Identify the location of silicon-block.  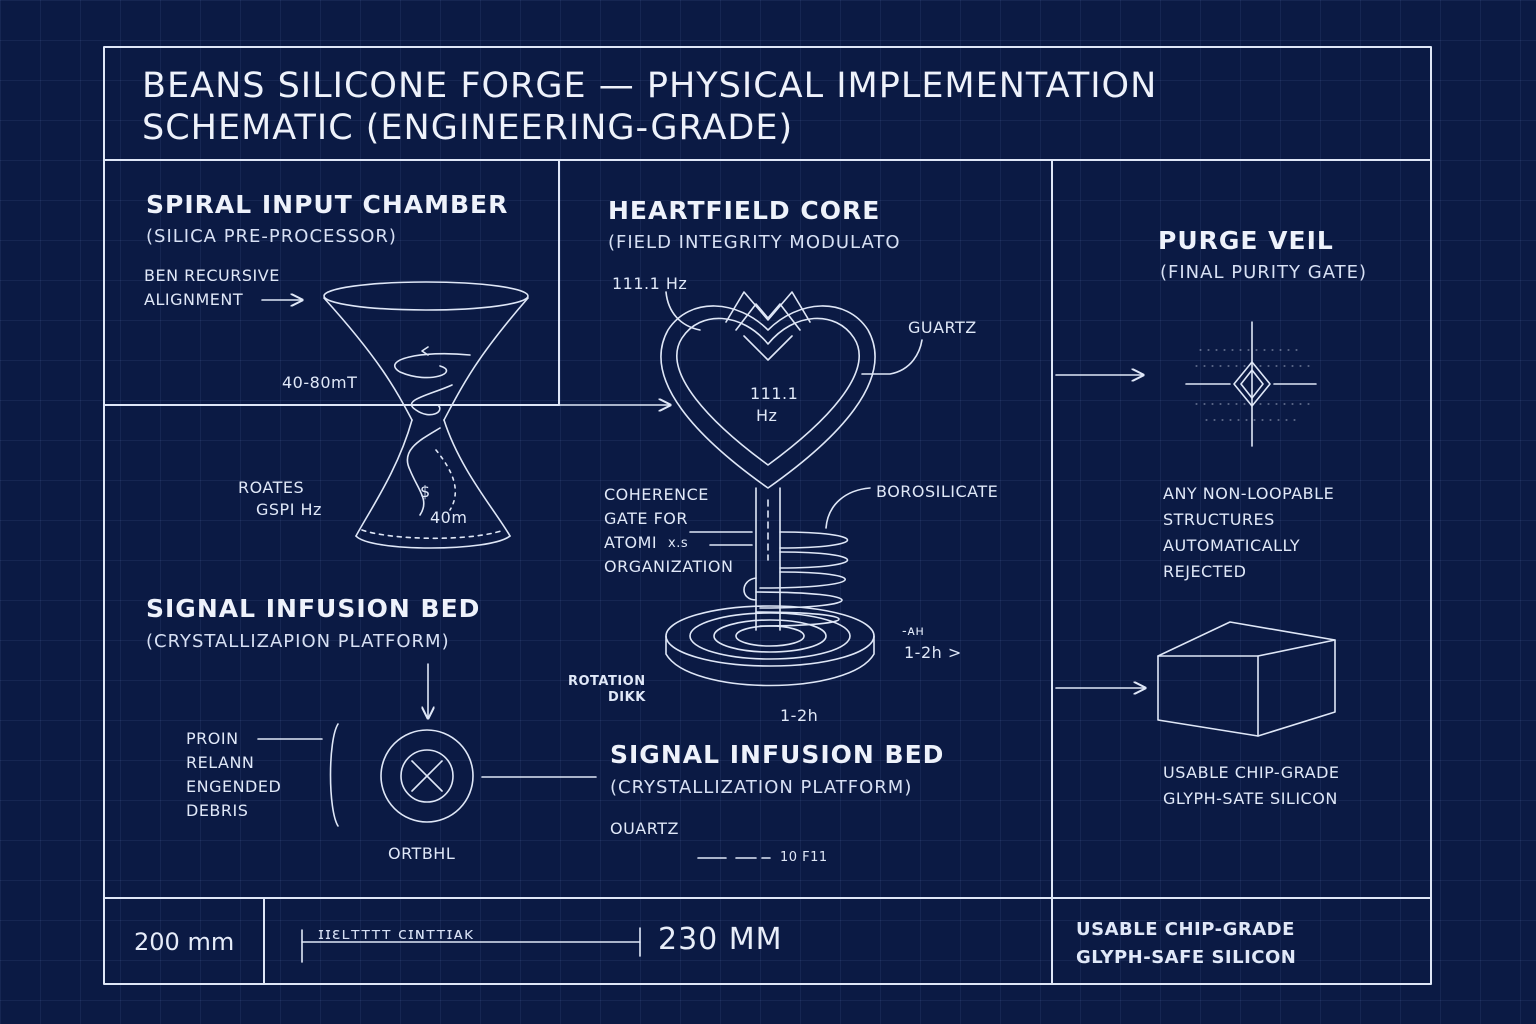
(1246, 679).